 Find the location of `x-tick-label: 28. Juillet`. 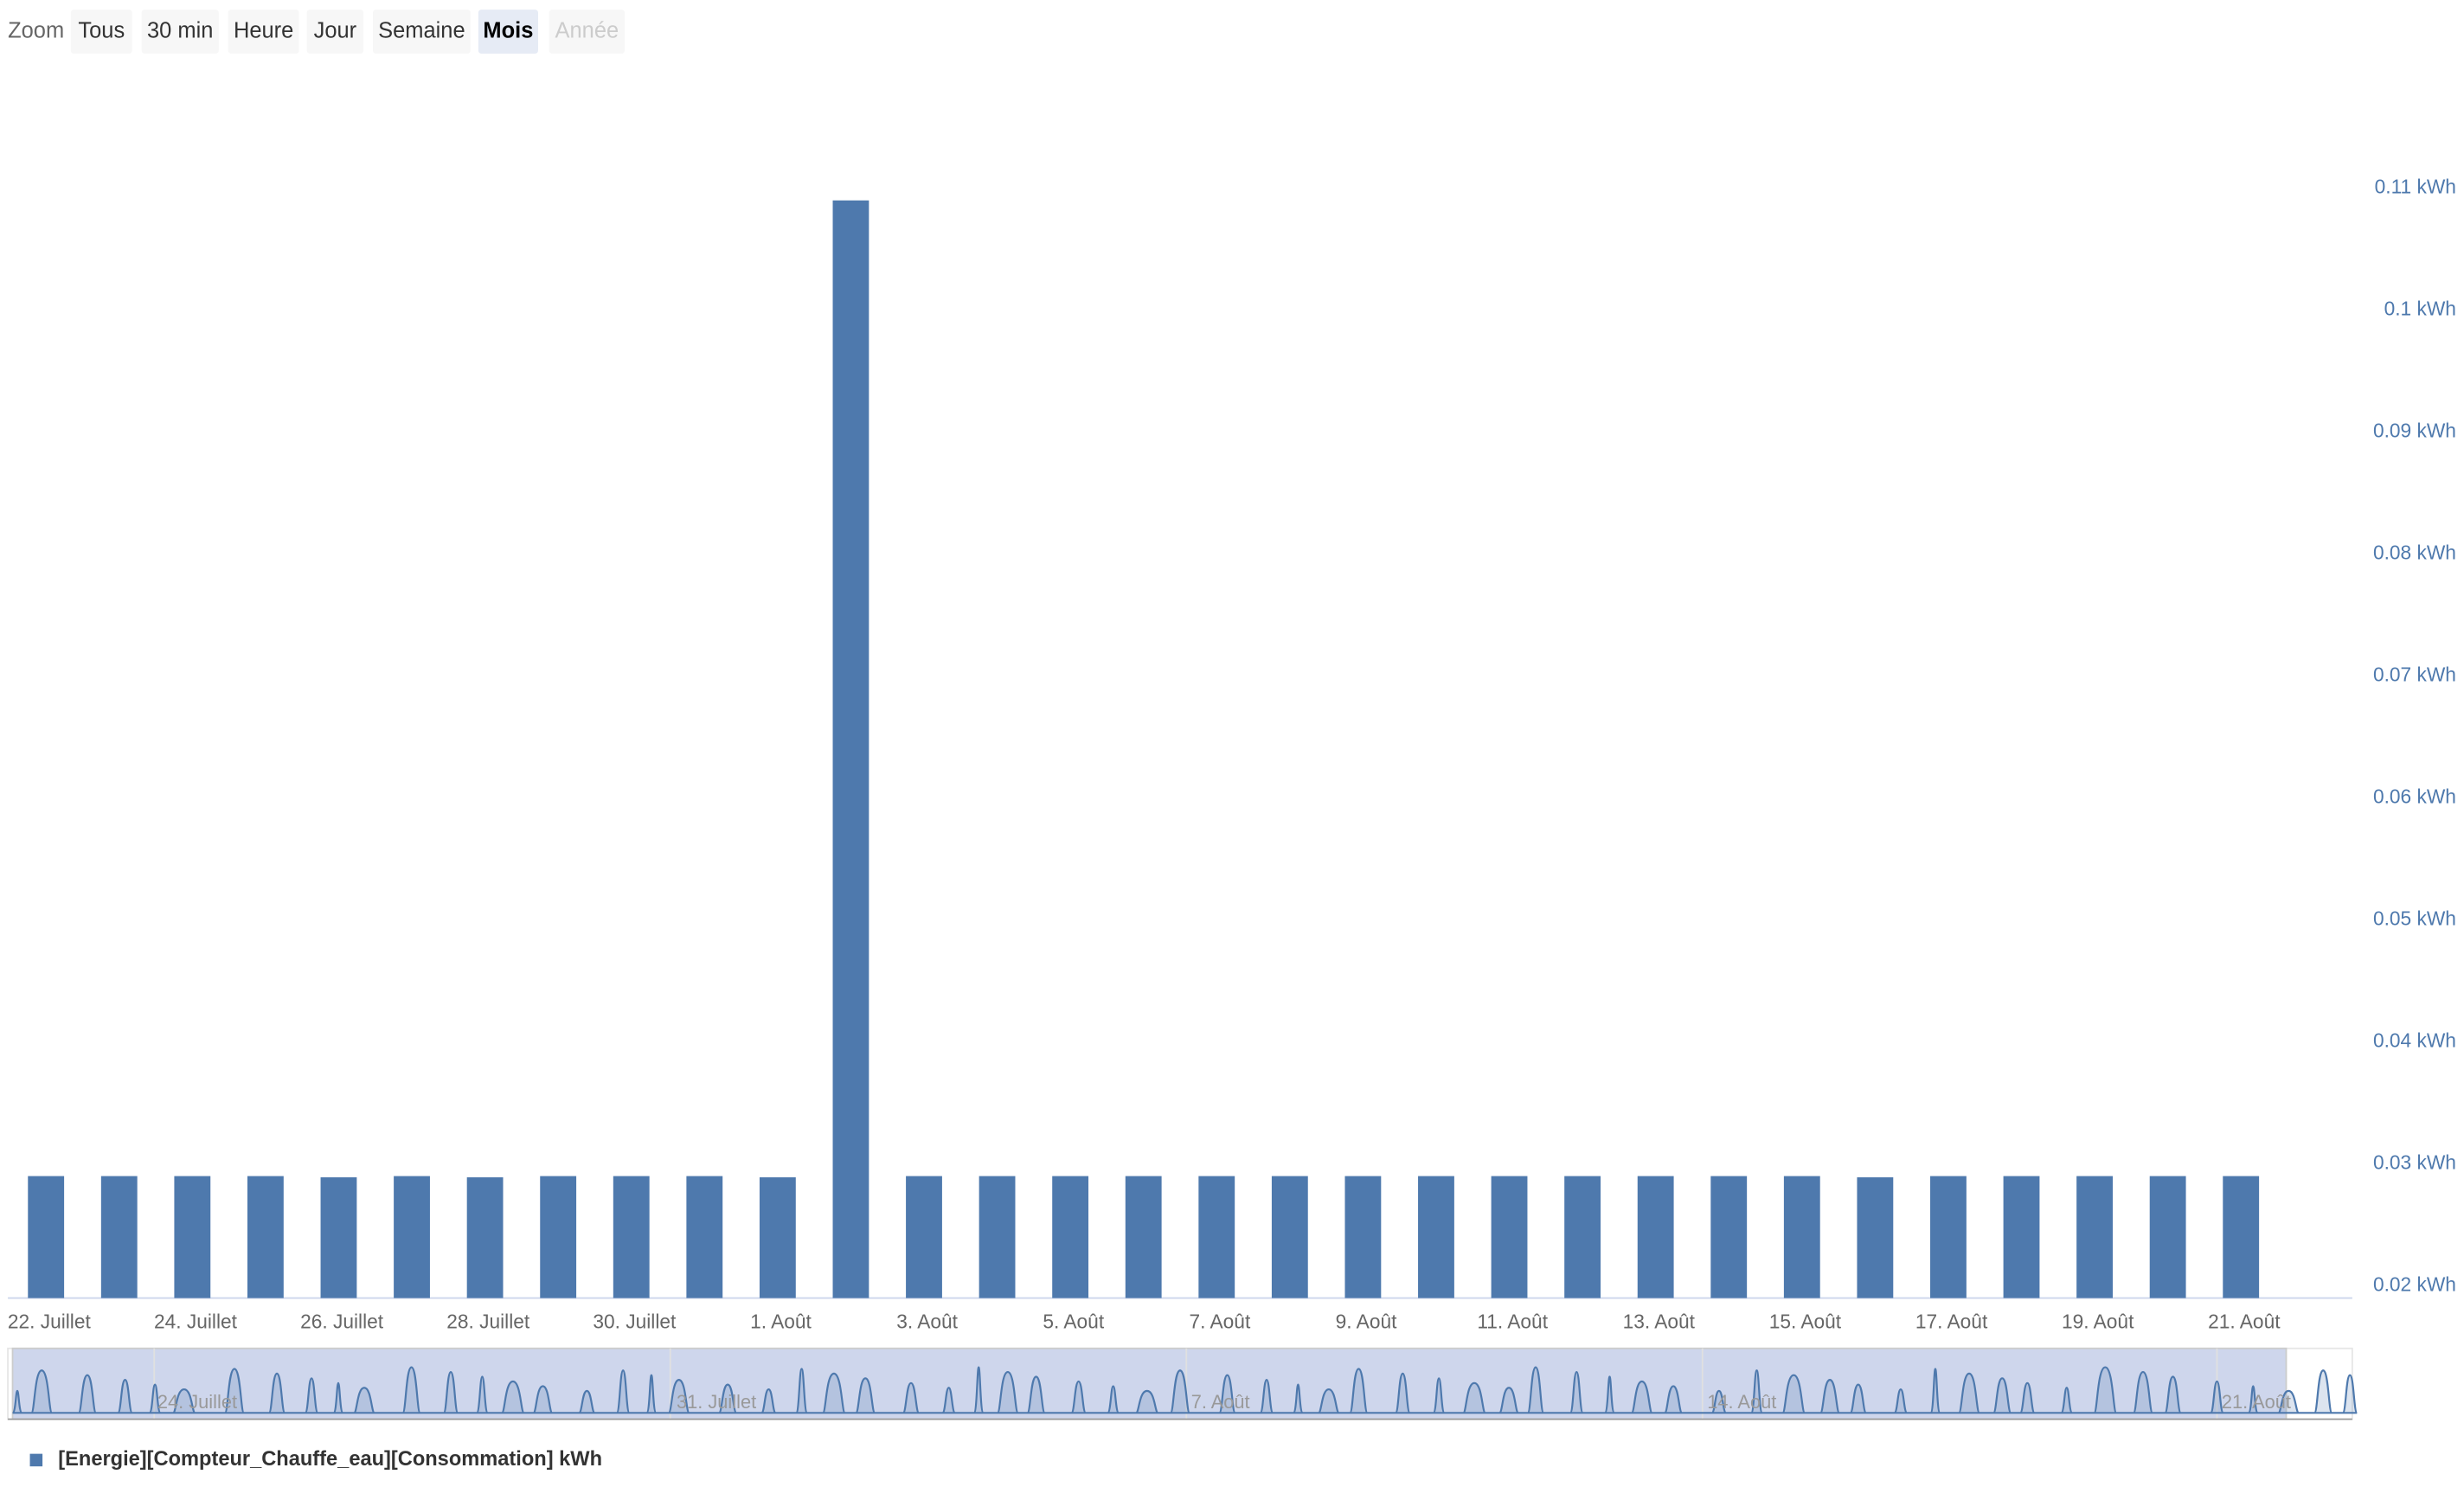

x-tick-label: 28. Juillet is located at coordinates (488, 1322).